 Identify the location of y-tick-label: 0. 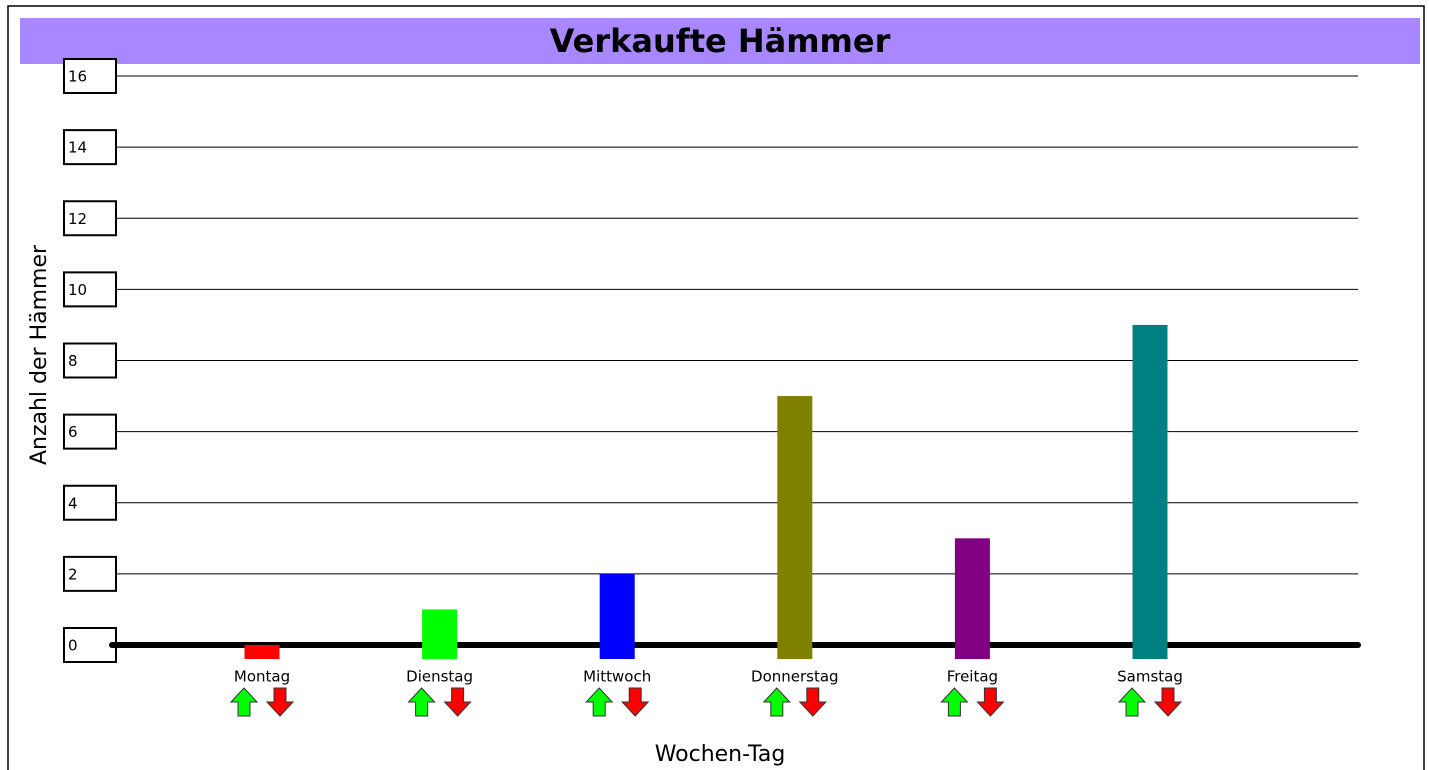
(73, 646).